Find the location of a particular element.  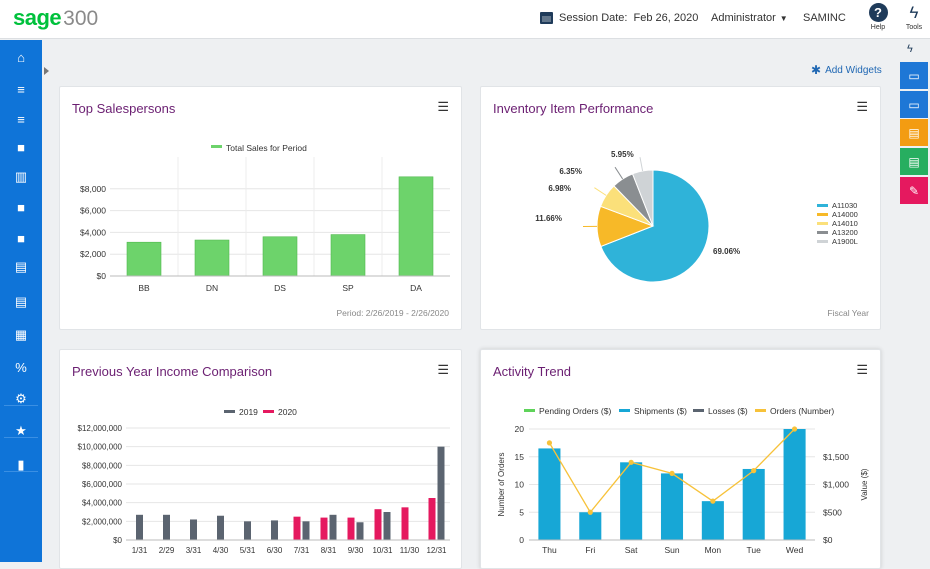

x-tick-label: 9/30 is located at coordinates (356, 550).